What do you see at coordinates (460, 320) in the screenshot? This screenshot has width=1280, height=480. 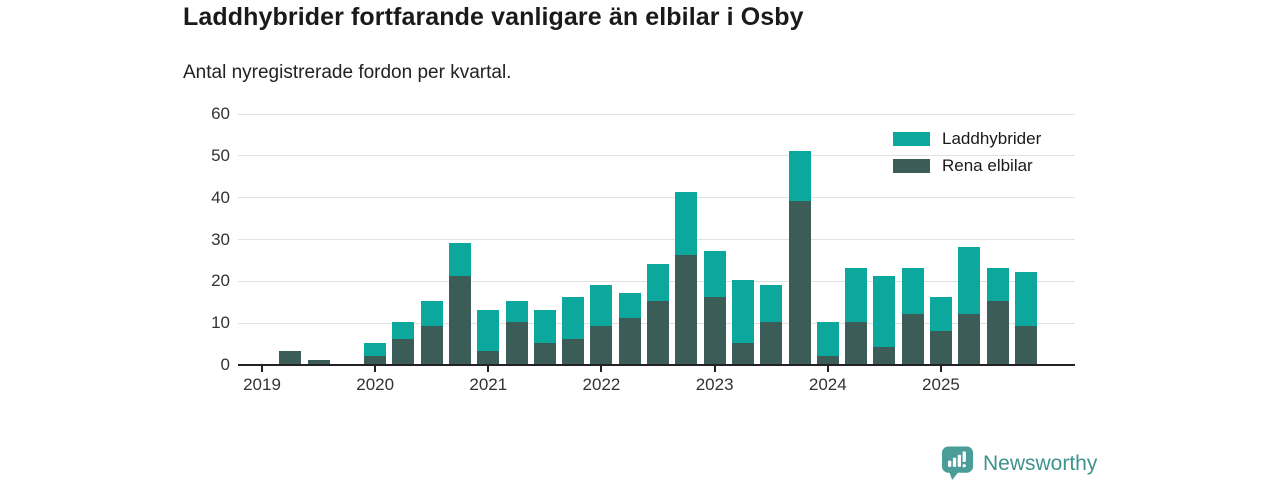 I see `bar-rena-elbilar-2020-Q4` at bounding box center [460, 320].